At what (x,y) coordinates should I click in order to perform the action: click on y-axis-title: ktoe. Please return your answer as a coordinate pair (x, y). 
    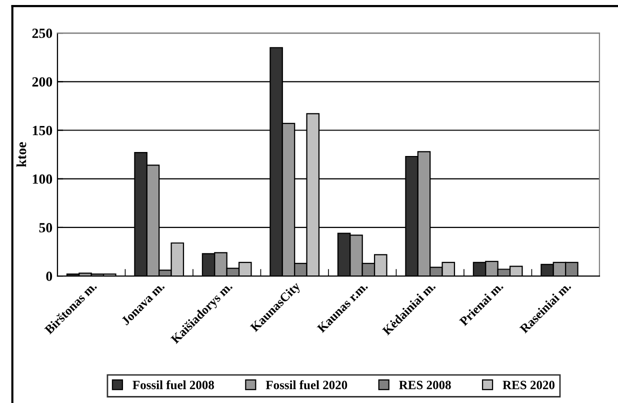
    Looking at the image, I should click on (21, 154).